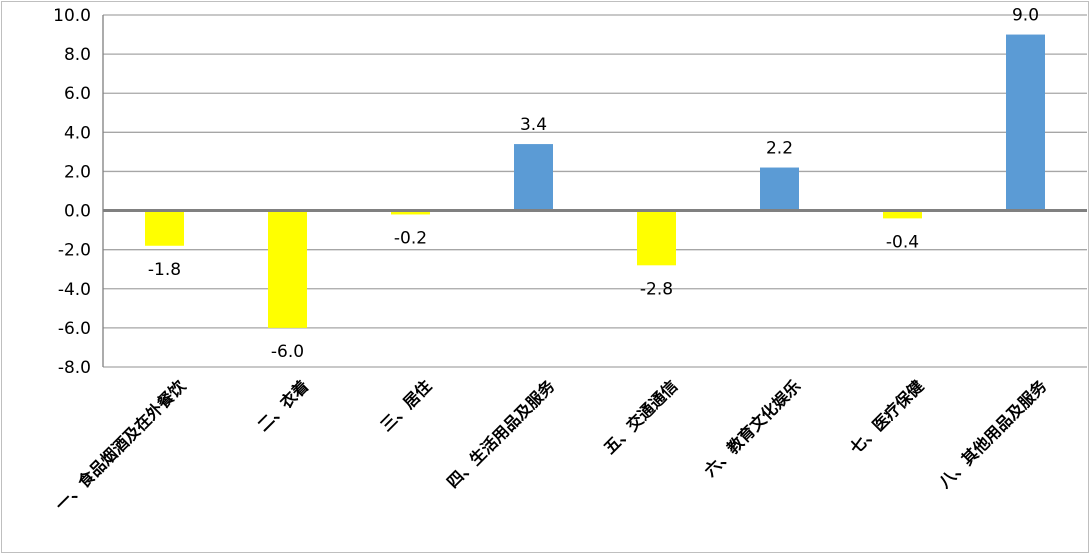  What do you see at coordinates (77, 55) in the screenshot?
I see `y-tick-label: 8.0` at bounding box center [77, 55].